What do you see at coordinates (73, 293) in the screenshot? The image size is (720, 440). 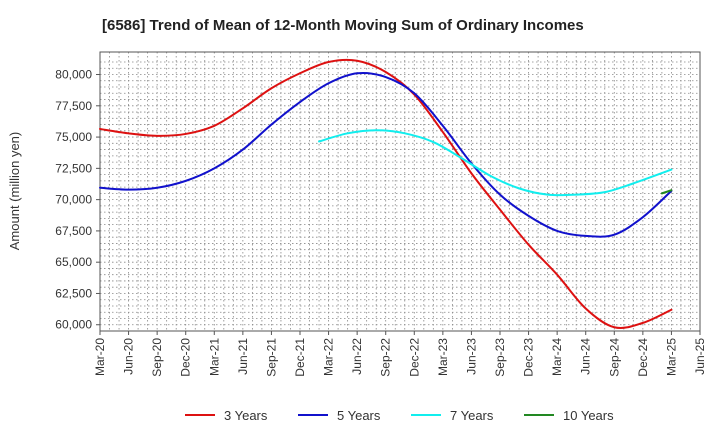 I see `y-tick-label: 62,500` at bounding box center [73, 293].